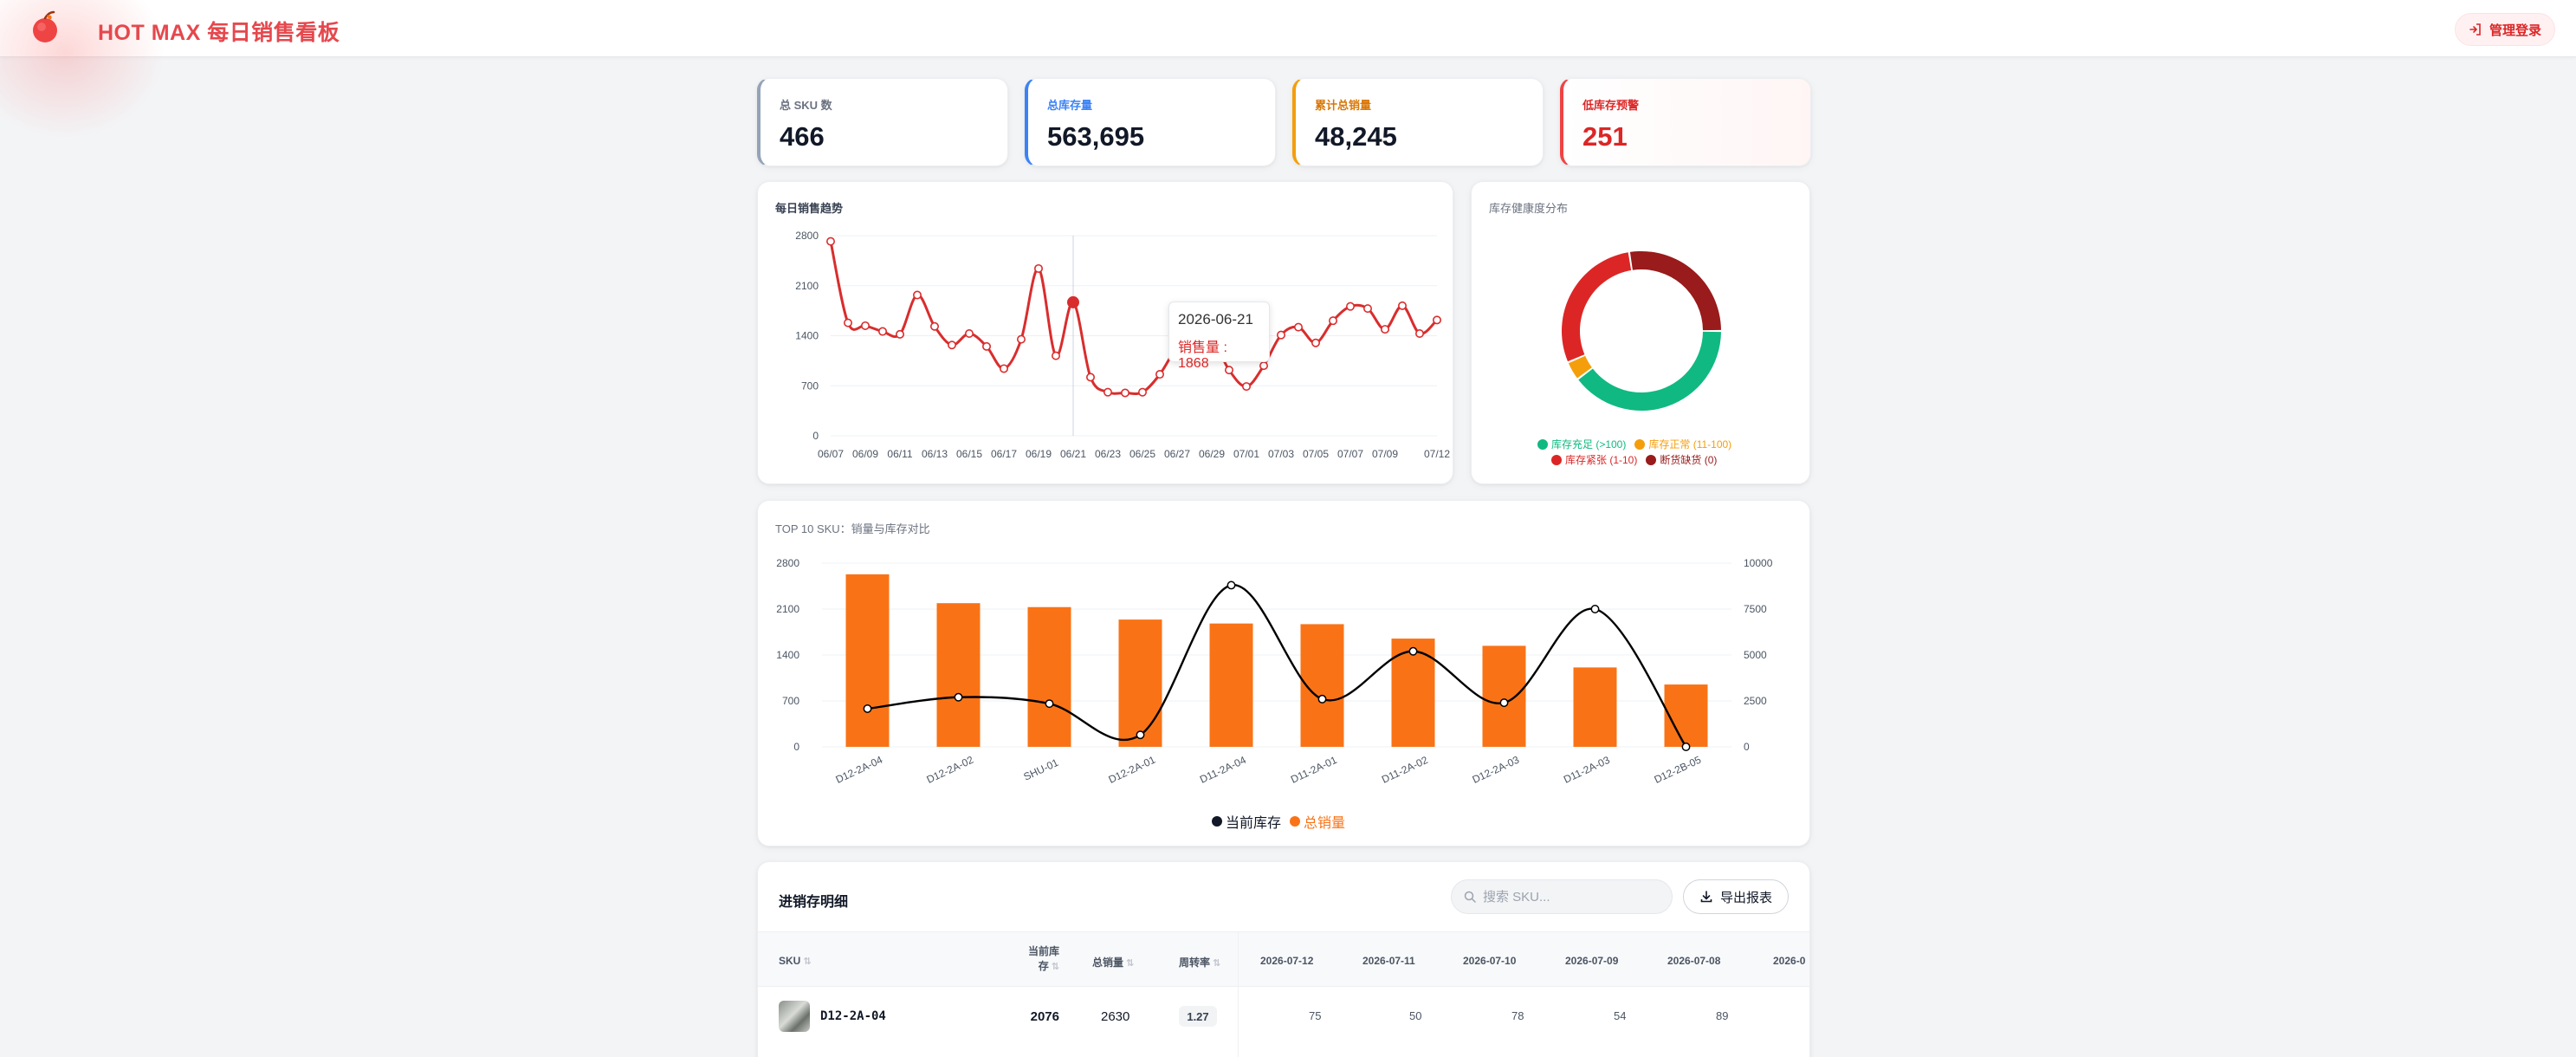  What do you see at coordinates (1594, 459) in the screenshot?
I see `legend-item: 库存紧张 (1-10)` at bounding box center [1594, 459].